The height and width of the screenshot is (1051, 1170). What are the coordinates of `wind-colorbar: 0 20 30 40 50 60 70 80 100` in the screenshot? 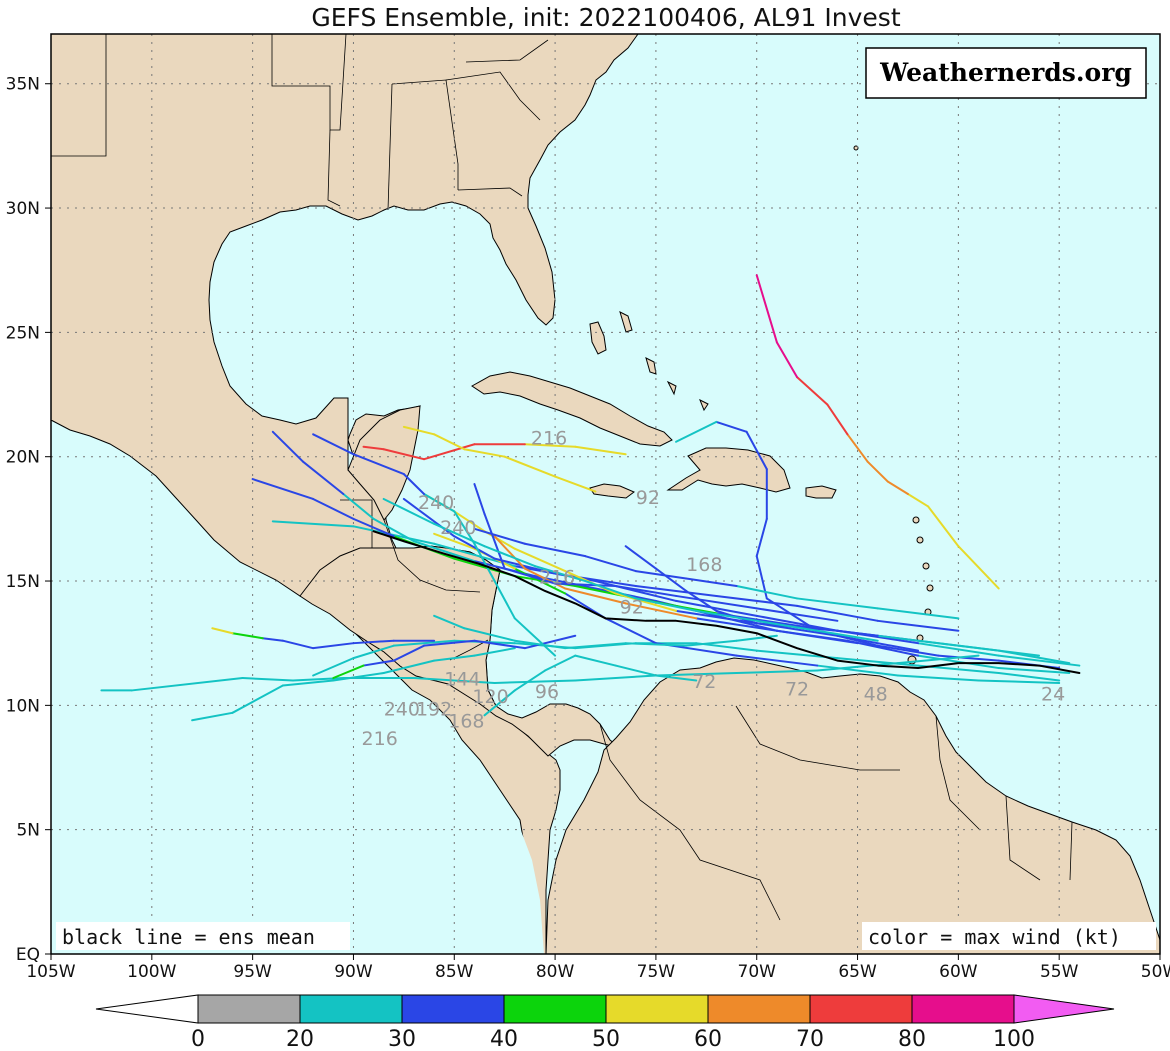 It's located at (605, 1022).